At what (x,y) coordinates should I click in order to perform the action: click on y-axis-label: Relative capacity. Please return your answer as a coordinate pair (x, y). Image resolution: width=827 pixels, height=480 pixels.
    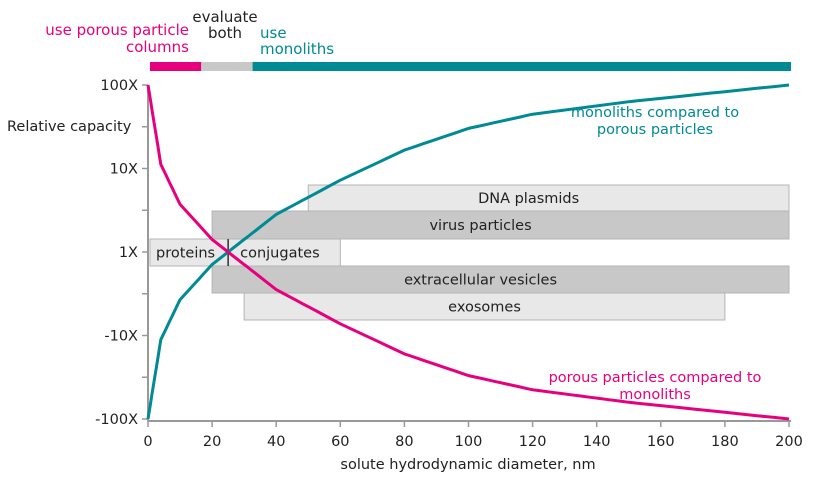
    Looking at the image, I should click on (69, 127).